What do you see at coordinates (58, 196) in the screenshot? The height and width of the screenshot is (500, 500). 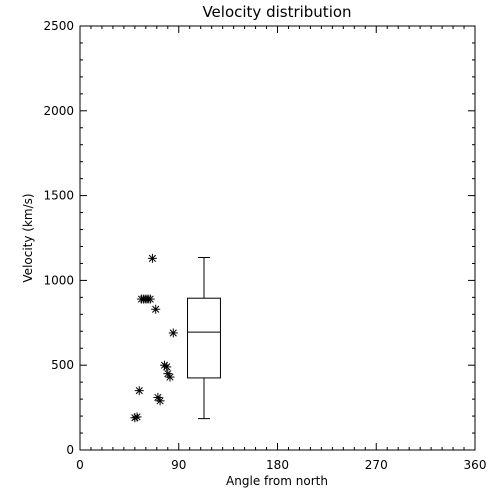 I see `y-tick-label: 1500` at bounding box center [58, 196].